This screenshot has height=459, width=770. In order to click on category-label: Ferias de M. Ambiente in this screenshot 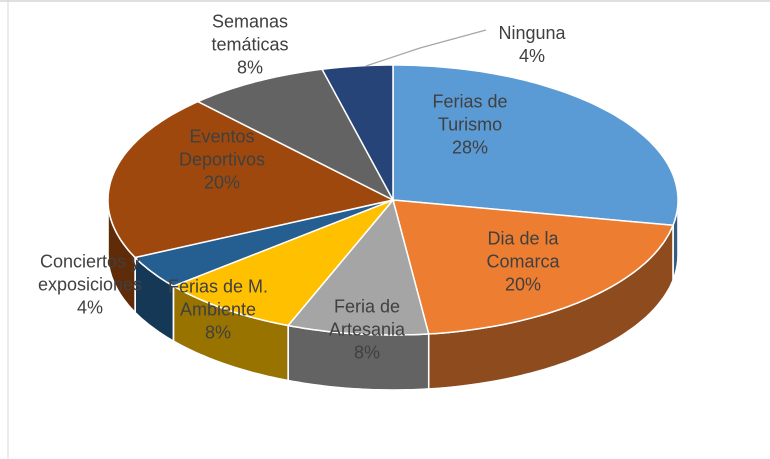, I will do `click(218, 298)`.